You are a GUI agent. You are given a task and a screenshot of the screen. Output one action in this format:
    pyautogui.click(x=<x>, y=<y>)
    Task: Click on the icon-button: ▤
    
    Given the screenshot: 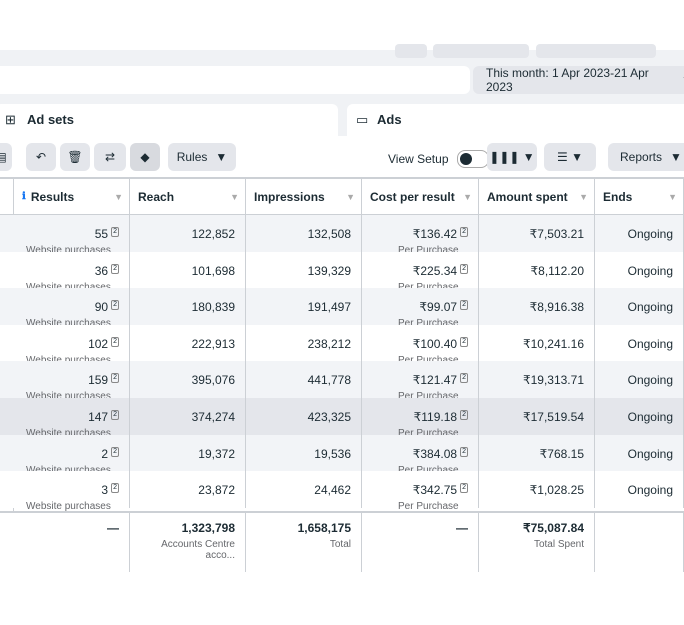 What is the action you would take?
    pyautogui.click(x=6, y=157)
    